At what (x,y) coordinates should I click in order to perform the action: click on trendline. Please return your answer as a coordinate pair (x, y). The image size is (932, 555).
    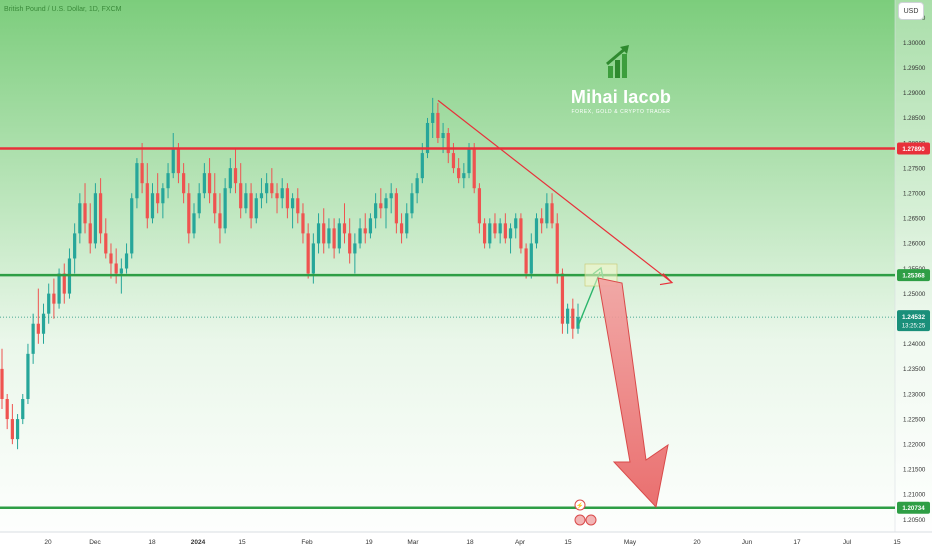
    Looking at the image, I should click on (555, 191).